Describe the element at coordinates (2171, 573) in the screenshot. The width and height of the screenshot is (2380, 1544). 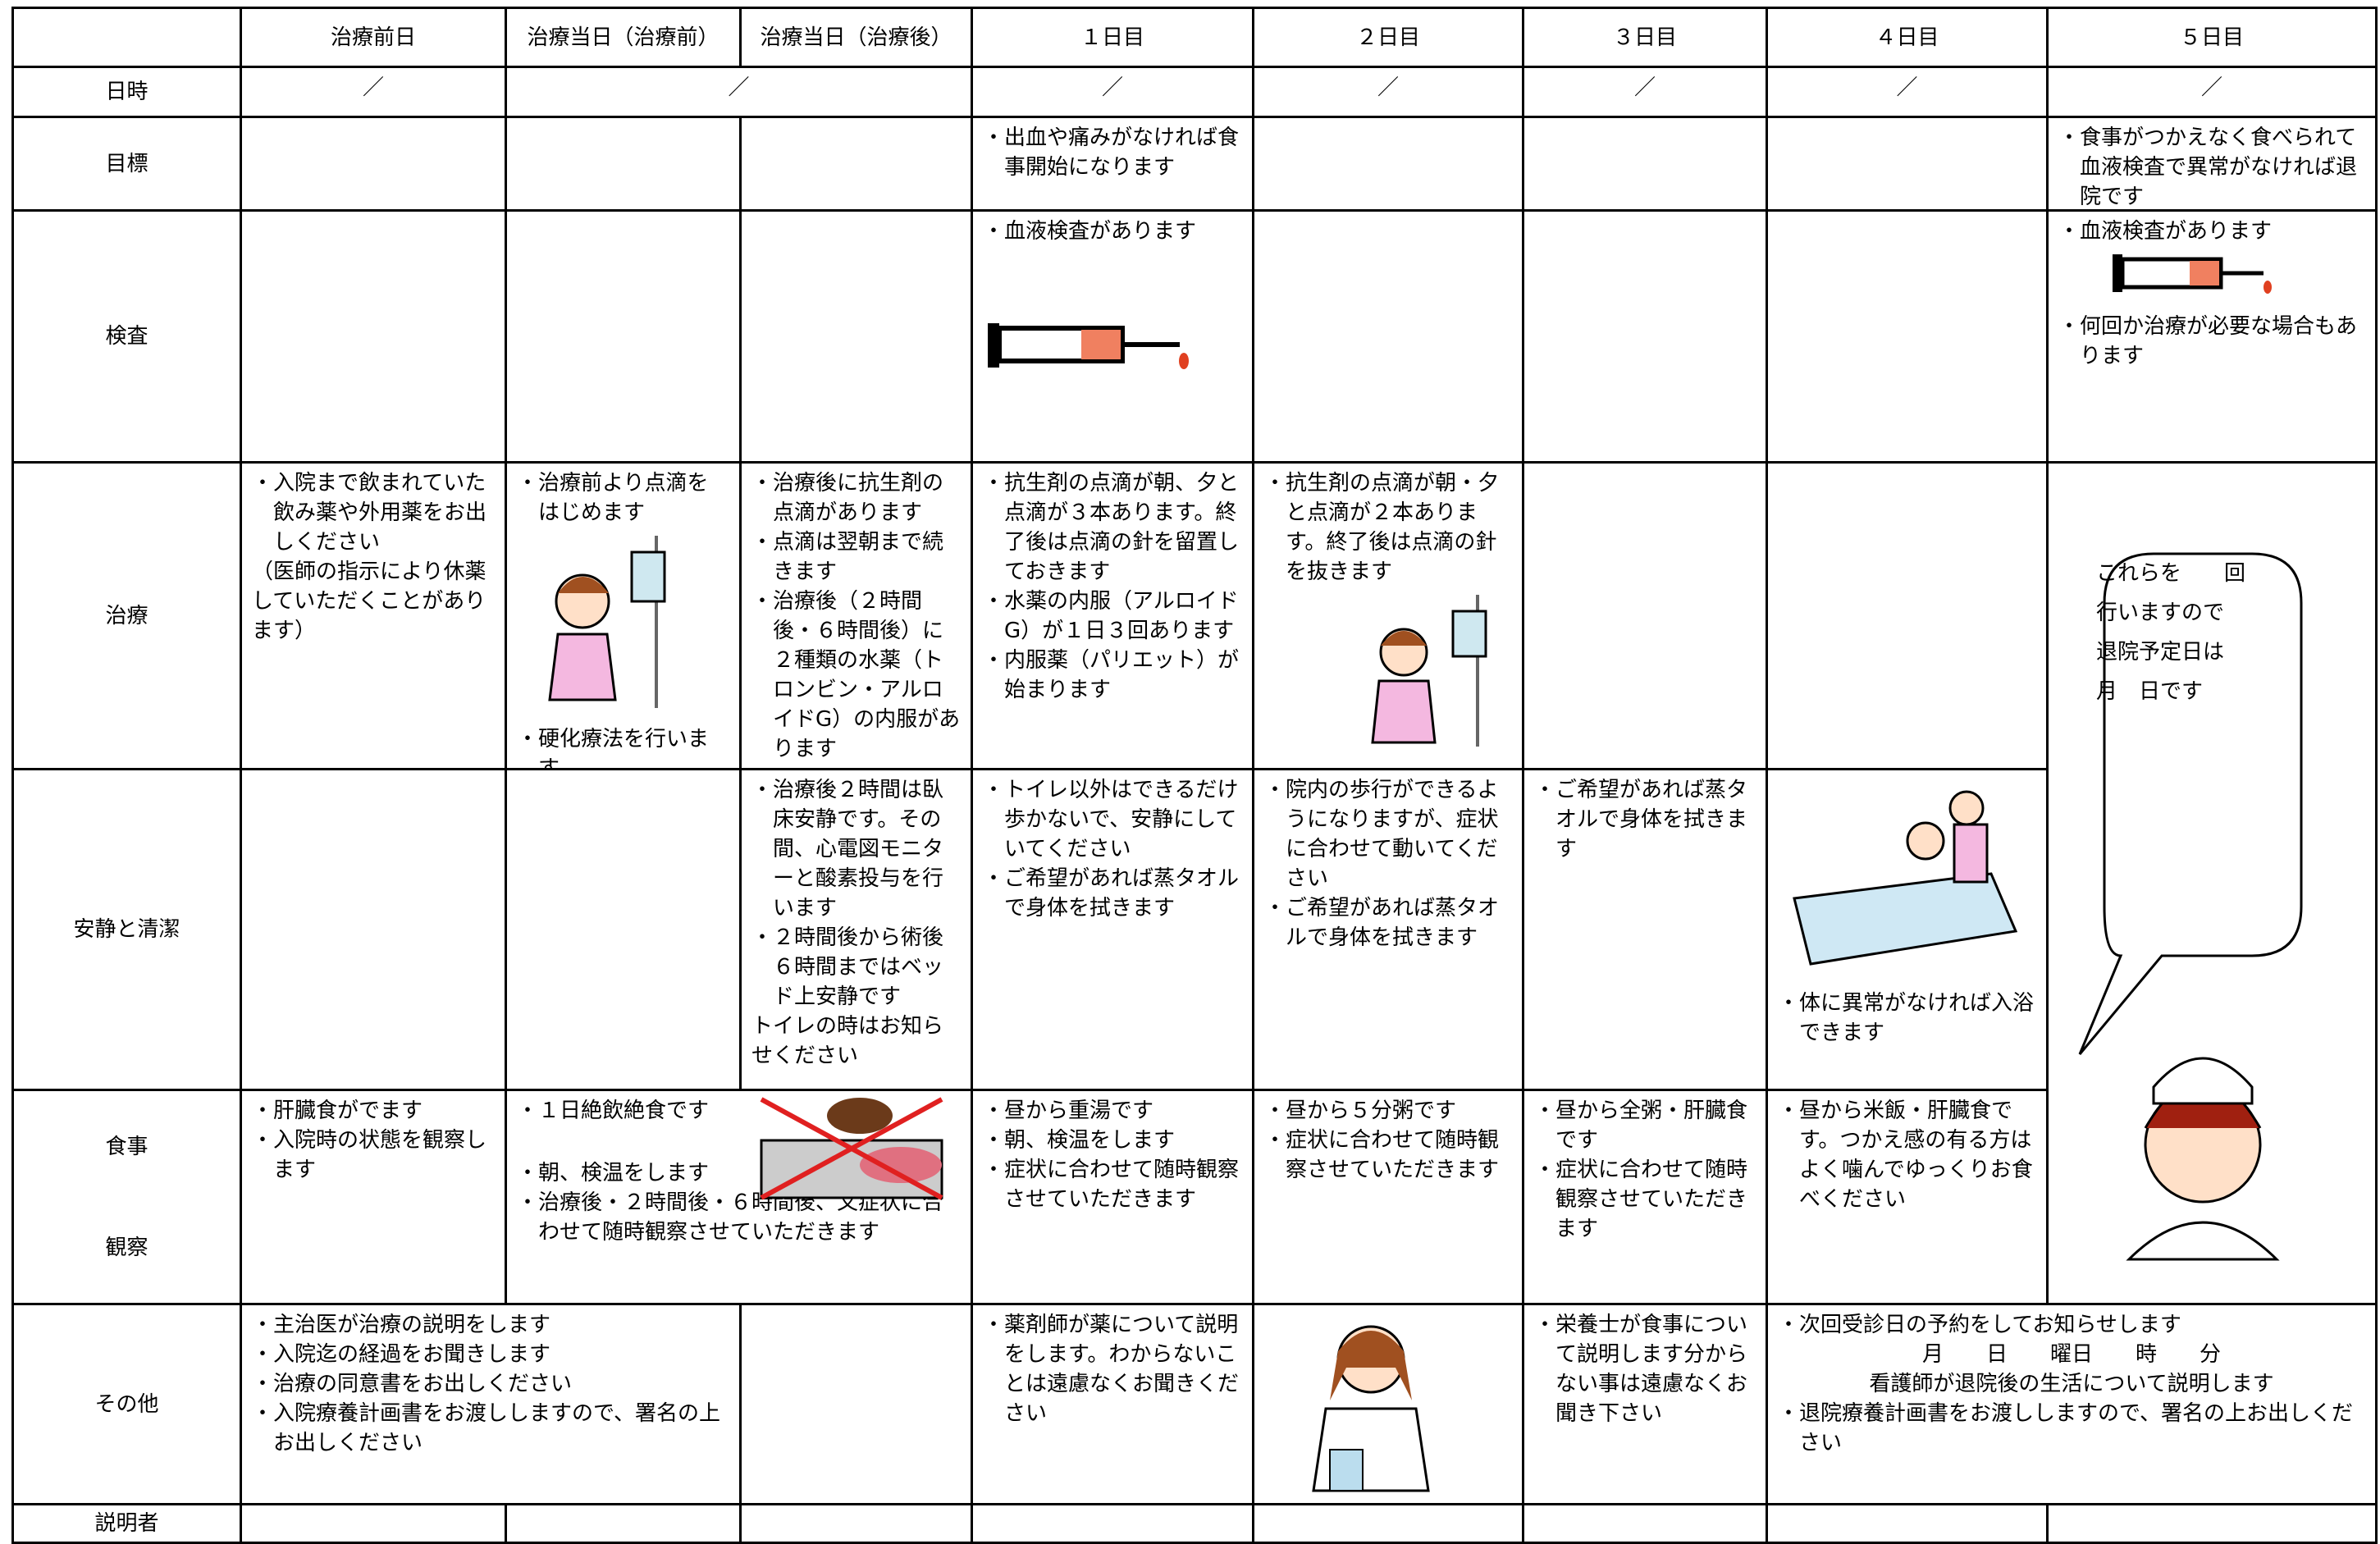
I see `text-line: これらを 回` at that location.